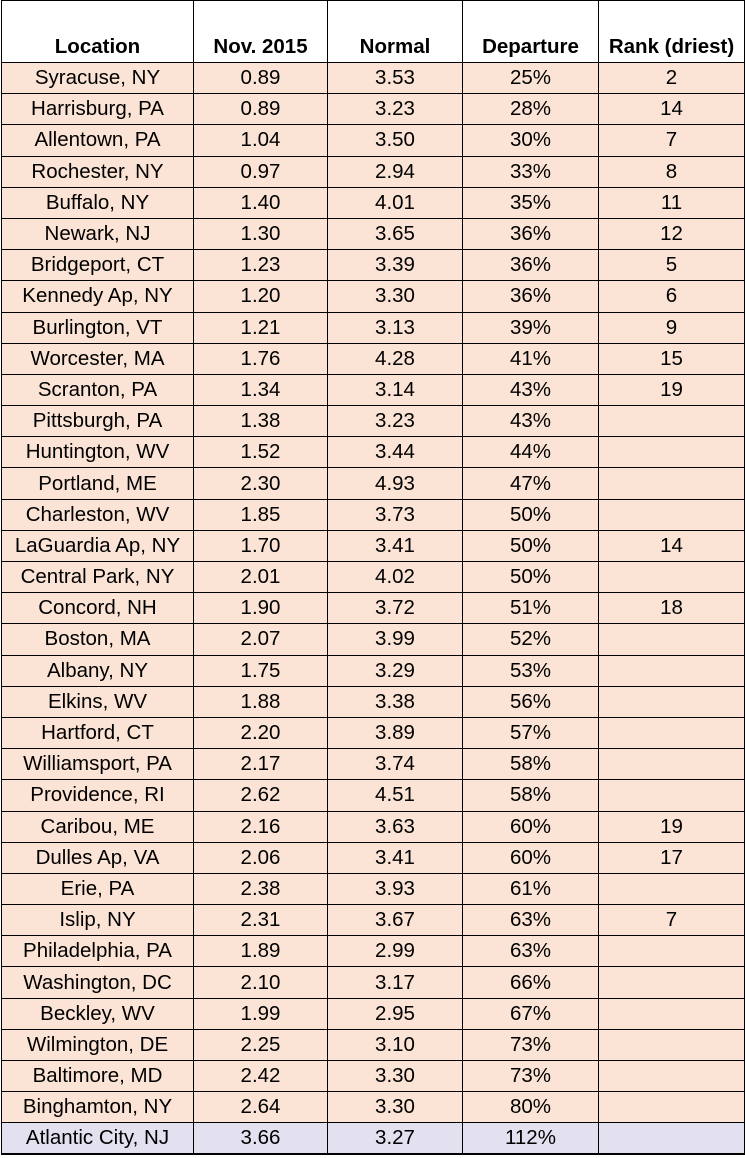 The width and height of the screenshot is (745, 1158). What do you see at coordinates (97, 889) in the screenshot?
I see `cell-location: Erie, PA` at bounding box center [97, 889].